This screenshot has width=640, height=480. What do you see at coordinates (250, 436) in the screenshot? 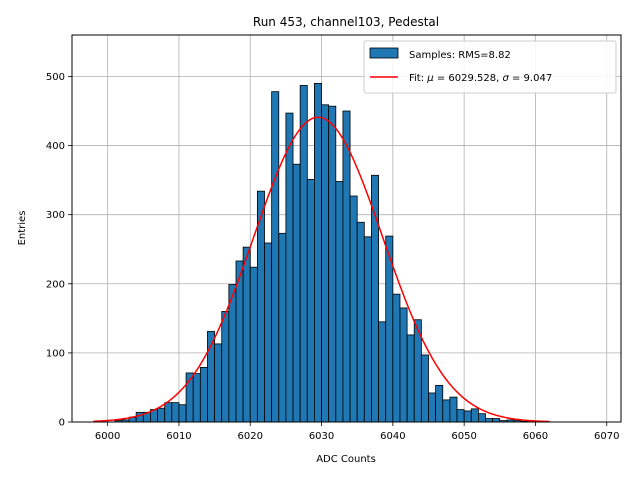
I see `x-tick-label: 6020` at bounding box center [250, 436].